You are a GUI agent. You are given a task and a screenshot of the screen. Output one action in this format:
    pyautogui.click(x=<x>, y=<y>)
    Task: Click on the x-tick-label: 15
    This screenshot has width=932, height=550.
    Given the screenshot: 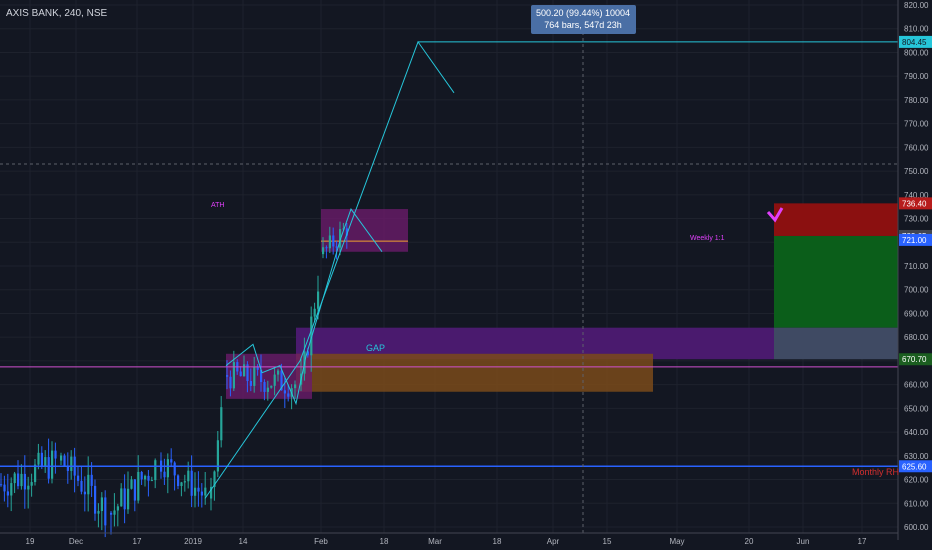 What is the action you would take?
    pyautogui.click(x=607, y=541)
    